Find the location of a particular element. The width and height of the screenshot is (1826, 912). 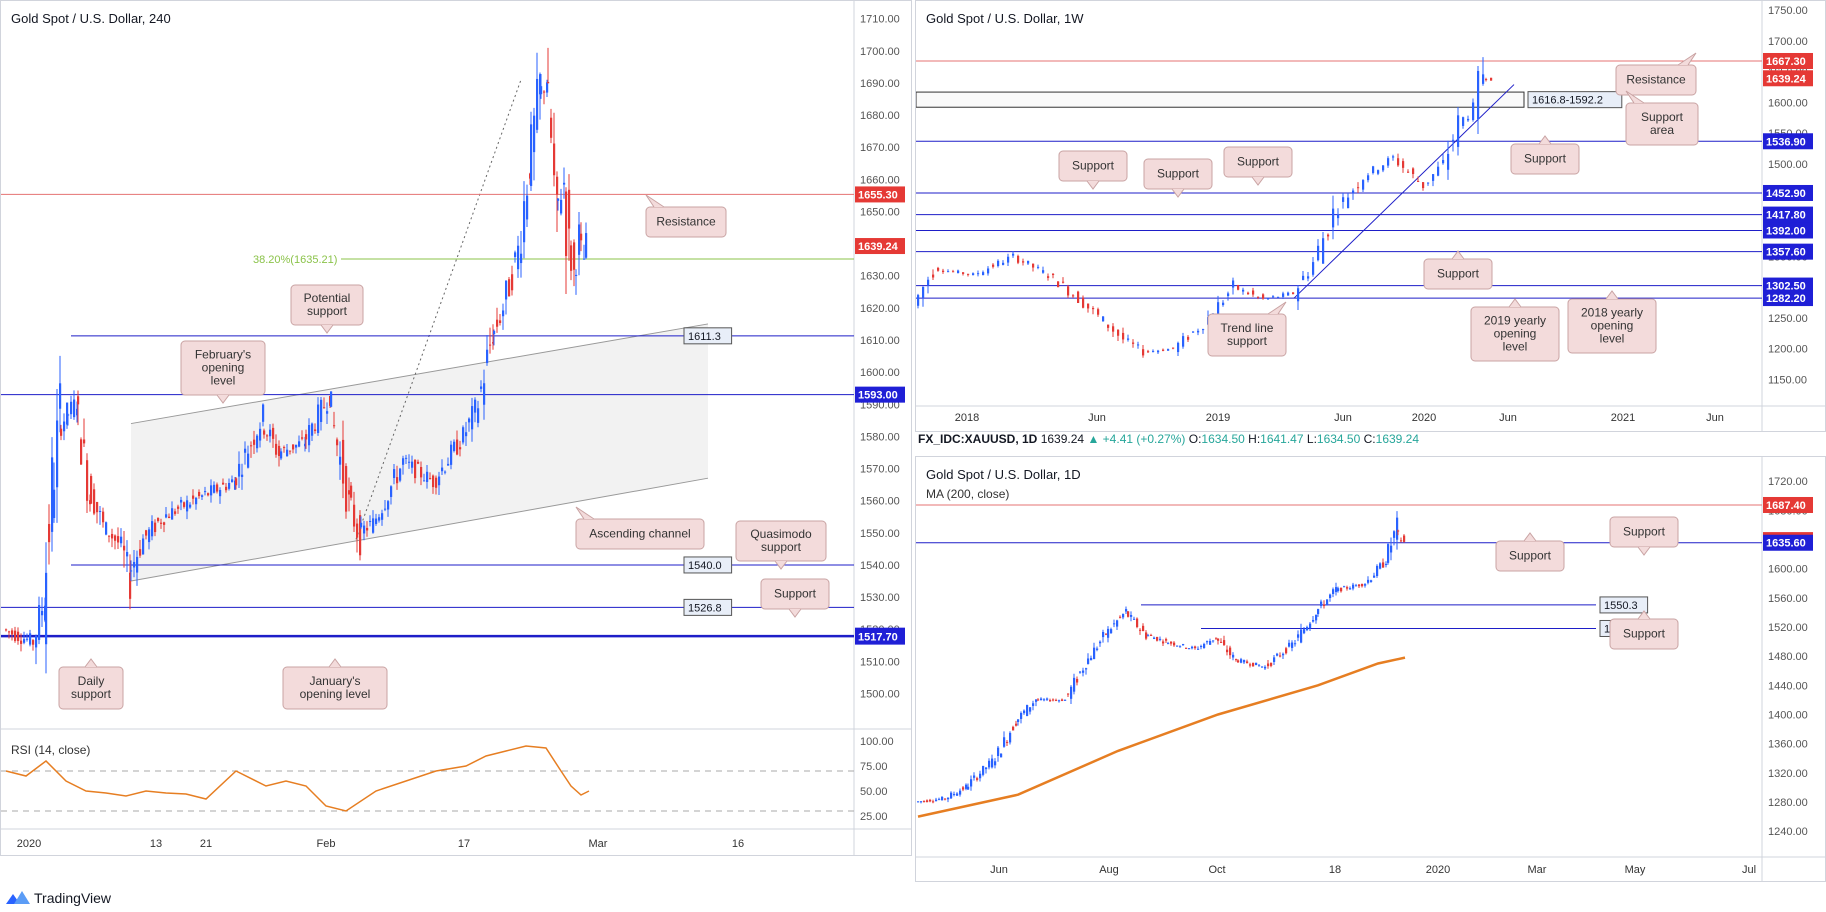

p1w-ytick-5: 1500.00 is located at coordinates (1788, 165).